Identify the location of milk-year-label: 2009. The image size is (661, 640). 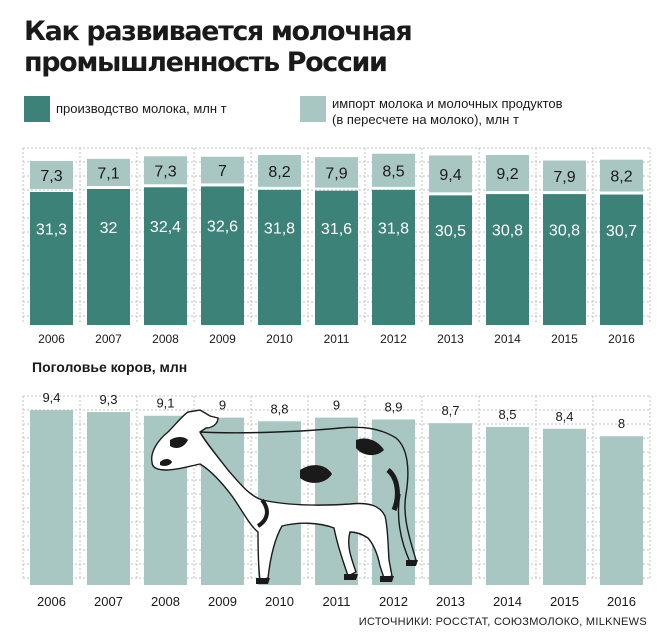
(222, 339).